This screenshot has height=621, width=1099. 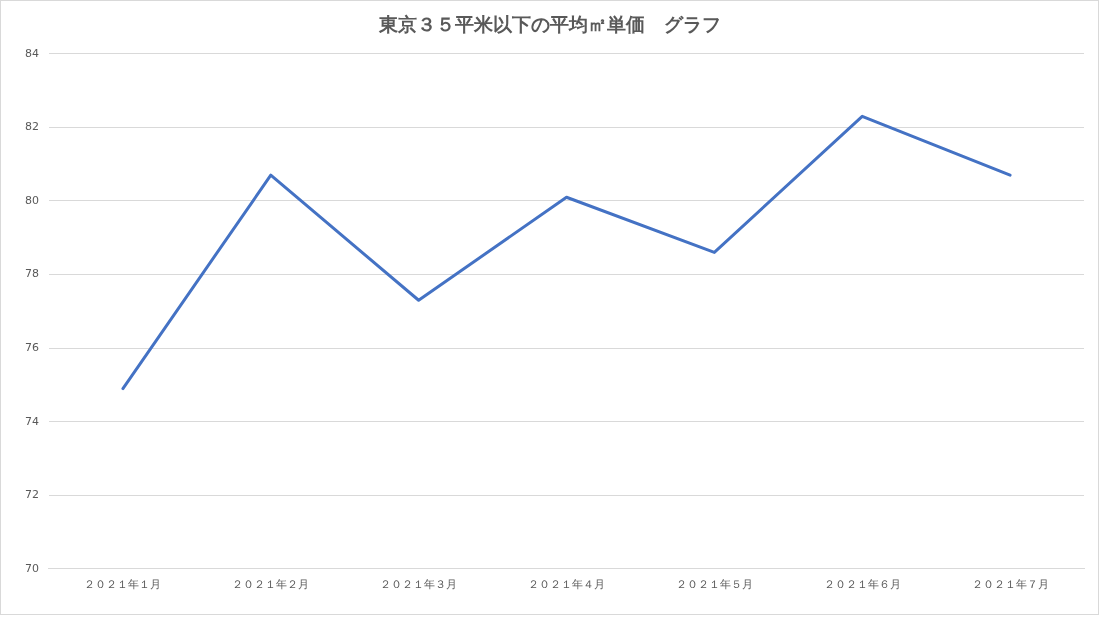 I want to click on y-tick-label: 76, so click(x=32, y=347).